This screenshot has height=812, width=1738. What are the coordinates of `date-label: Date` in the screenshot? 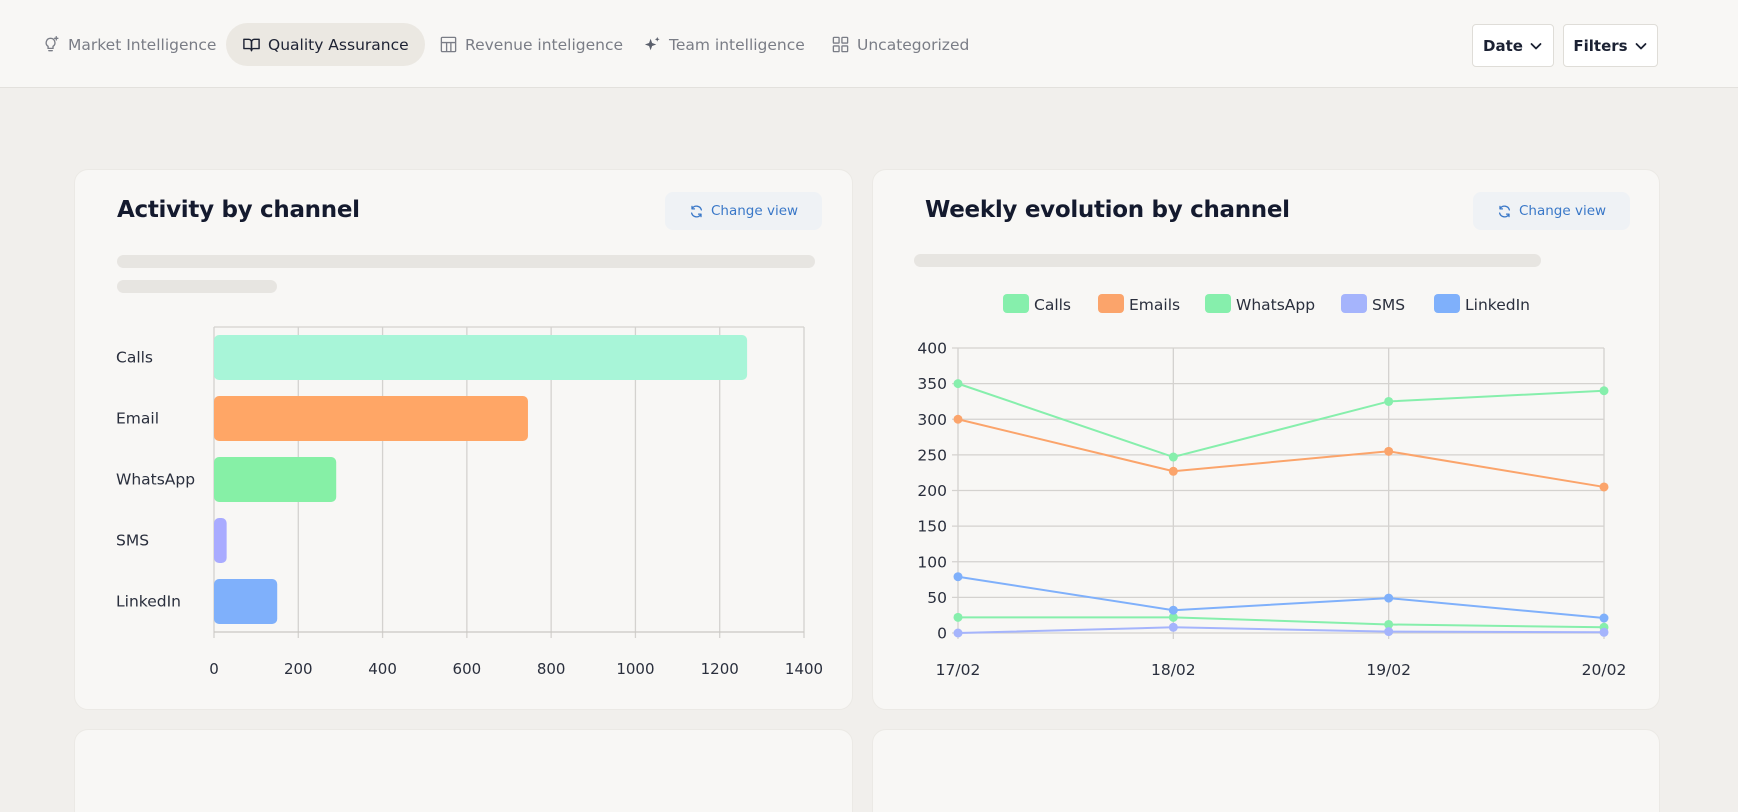 It's located at (1503, 45).